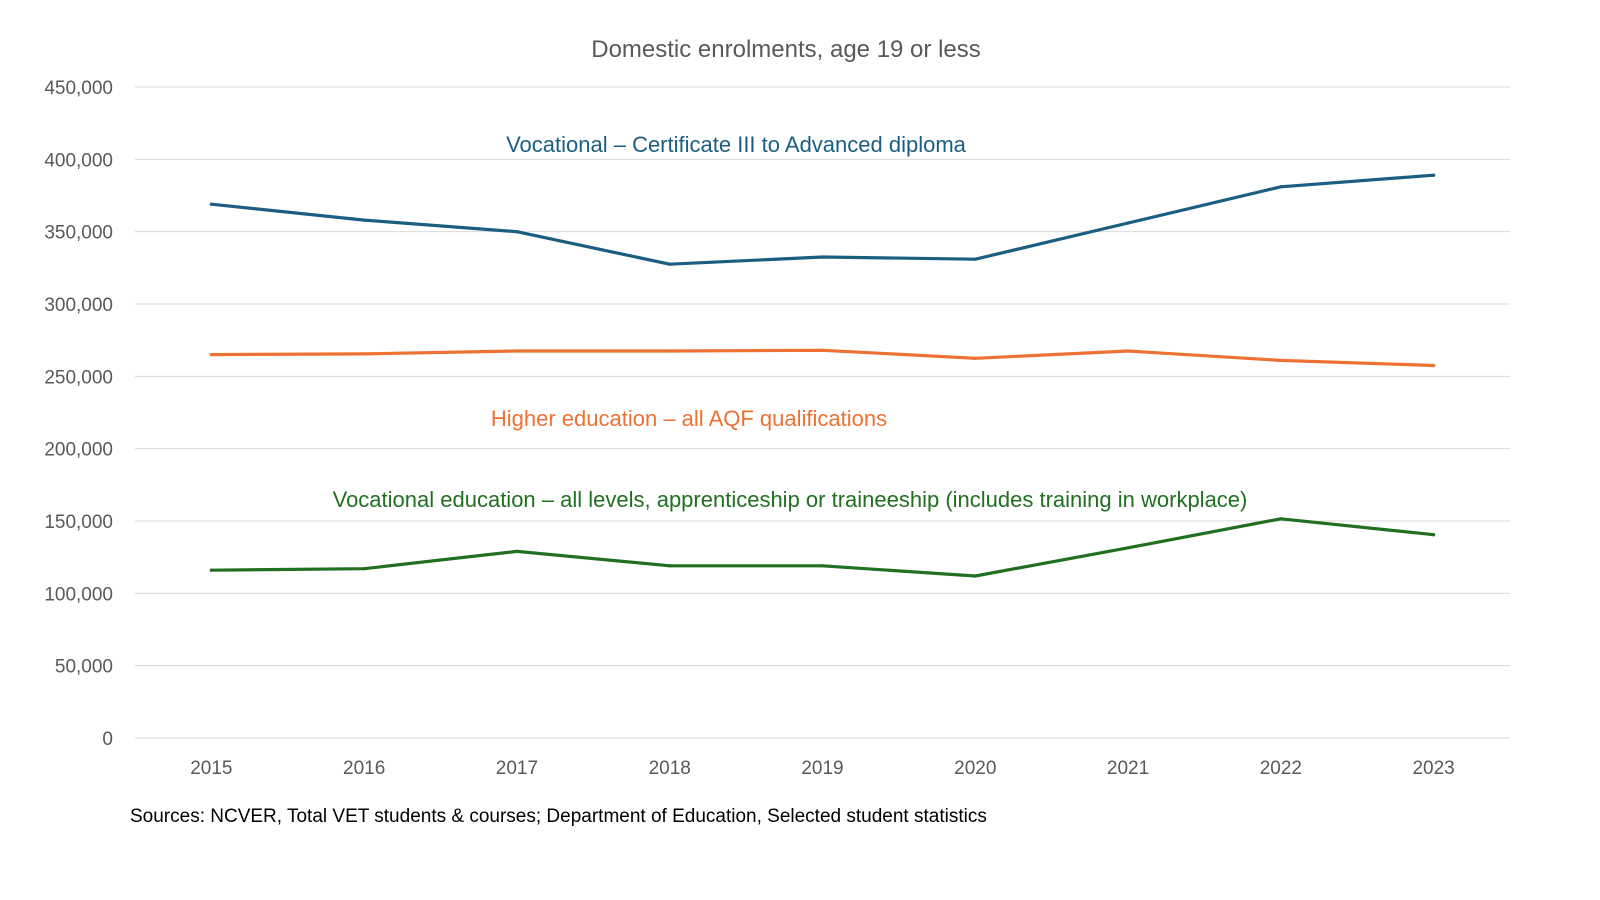 The image size is (1600, 900). What do you see at coordinates (822, 768) in the screenshot?
I see `x-tick-label: 2019` at bounding box center [822, 768].